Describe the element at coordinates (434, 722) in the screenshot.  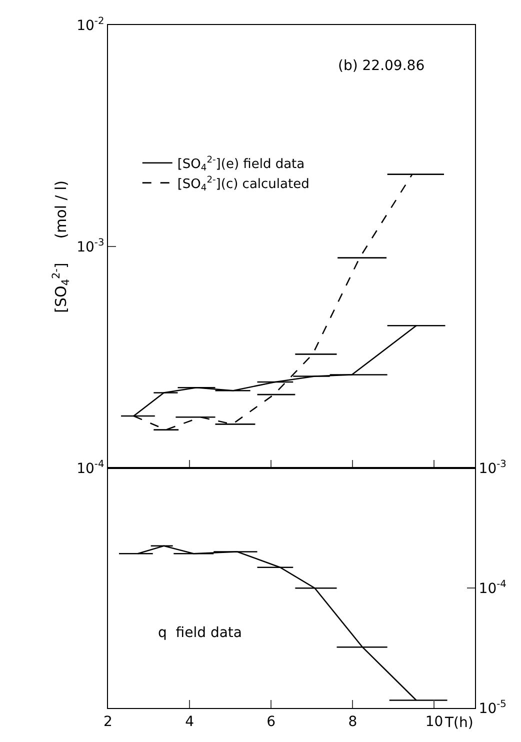
I see `x-tick-label: 10` at that location.